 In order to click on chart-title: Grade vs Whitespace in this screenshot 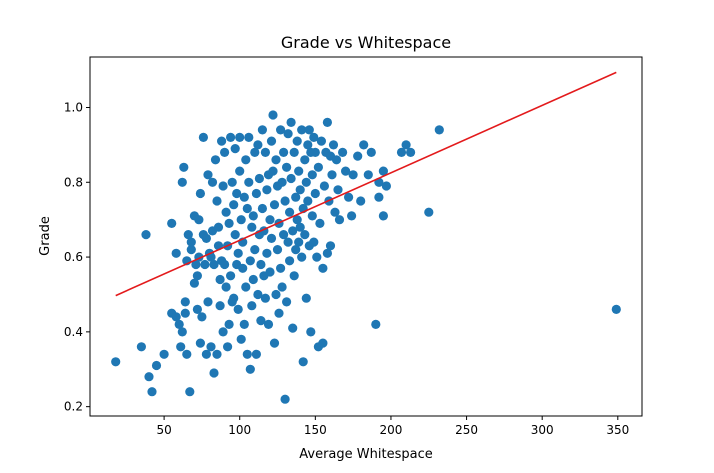, I will do `click(366, 42)`.